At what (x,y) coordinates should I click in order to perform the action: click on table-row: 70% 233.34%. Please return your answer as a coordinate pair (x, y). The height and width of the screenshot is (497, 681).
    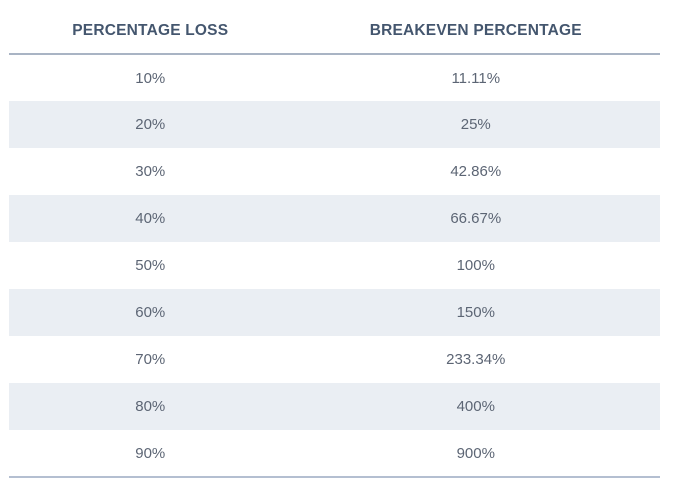
    Looking at the image, I should click on (334, 359).